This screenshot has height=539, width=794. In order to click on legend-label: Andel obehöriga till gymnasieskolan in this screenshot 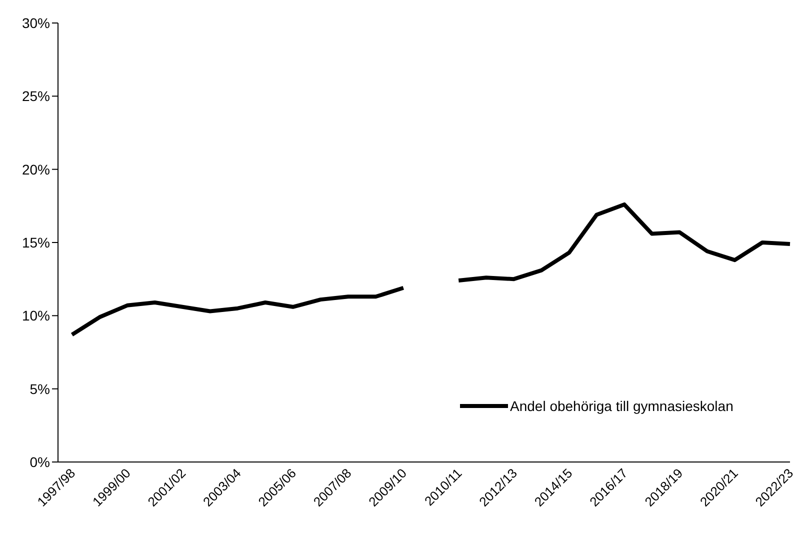, I will do `click(622, 406)`.